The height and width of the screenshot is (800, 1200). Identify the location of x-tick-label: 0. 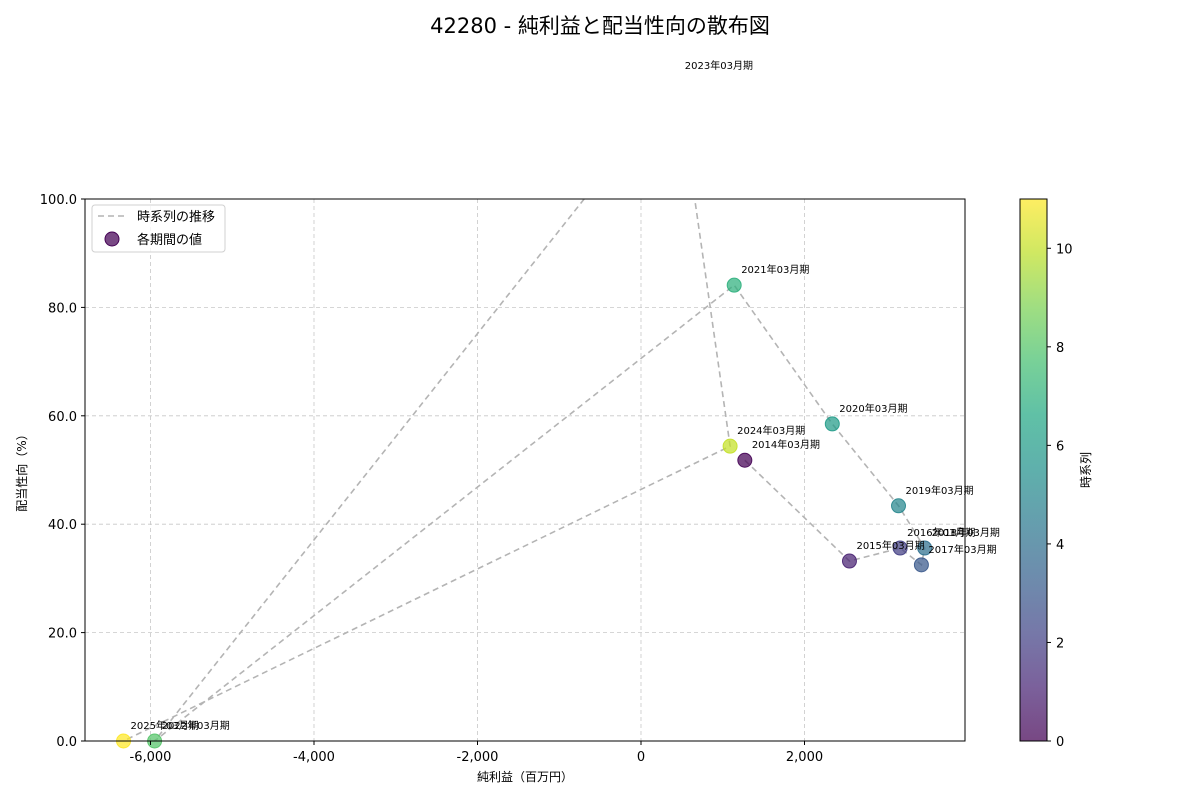
(641, 757).